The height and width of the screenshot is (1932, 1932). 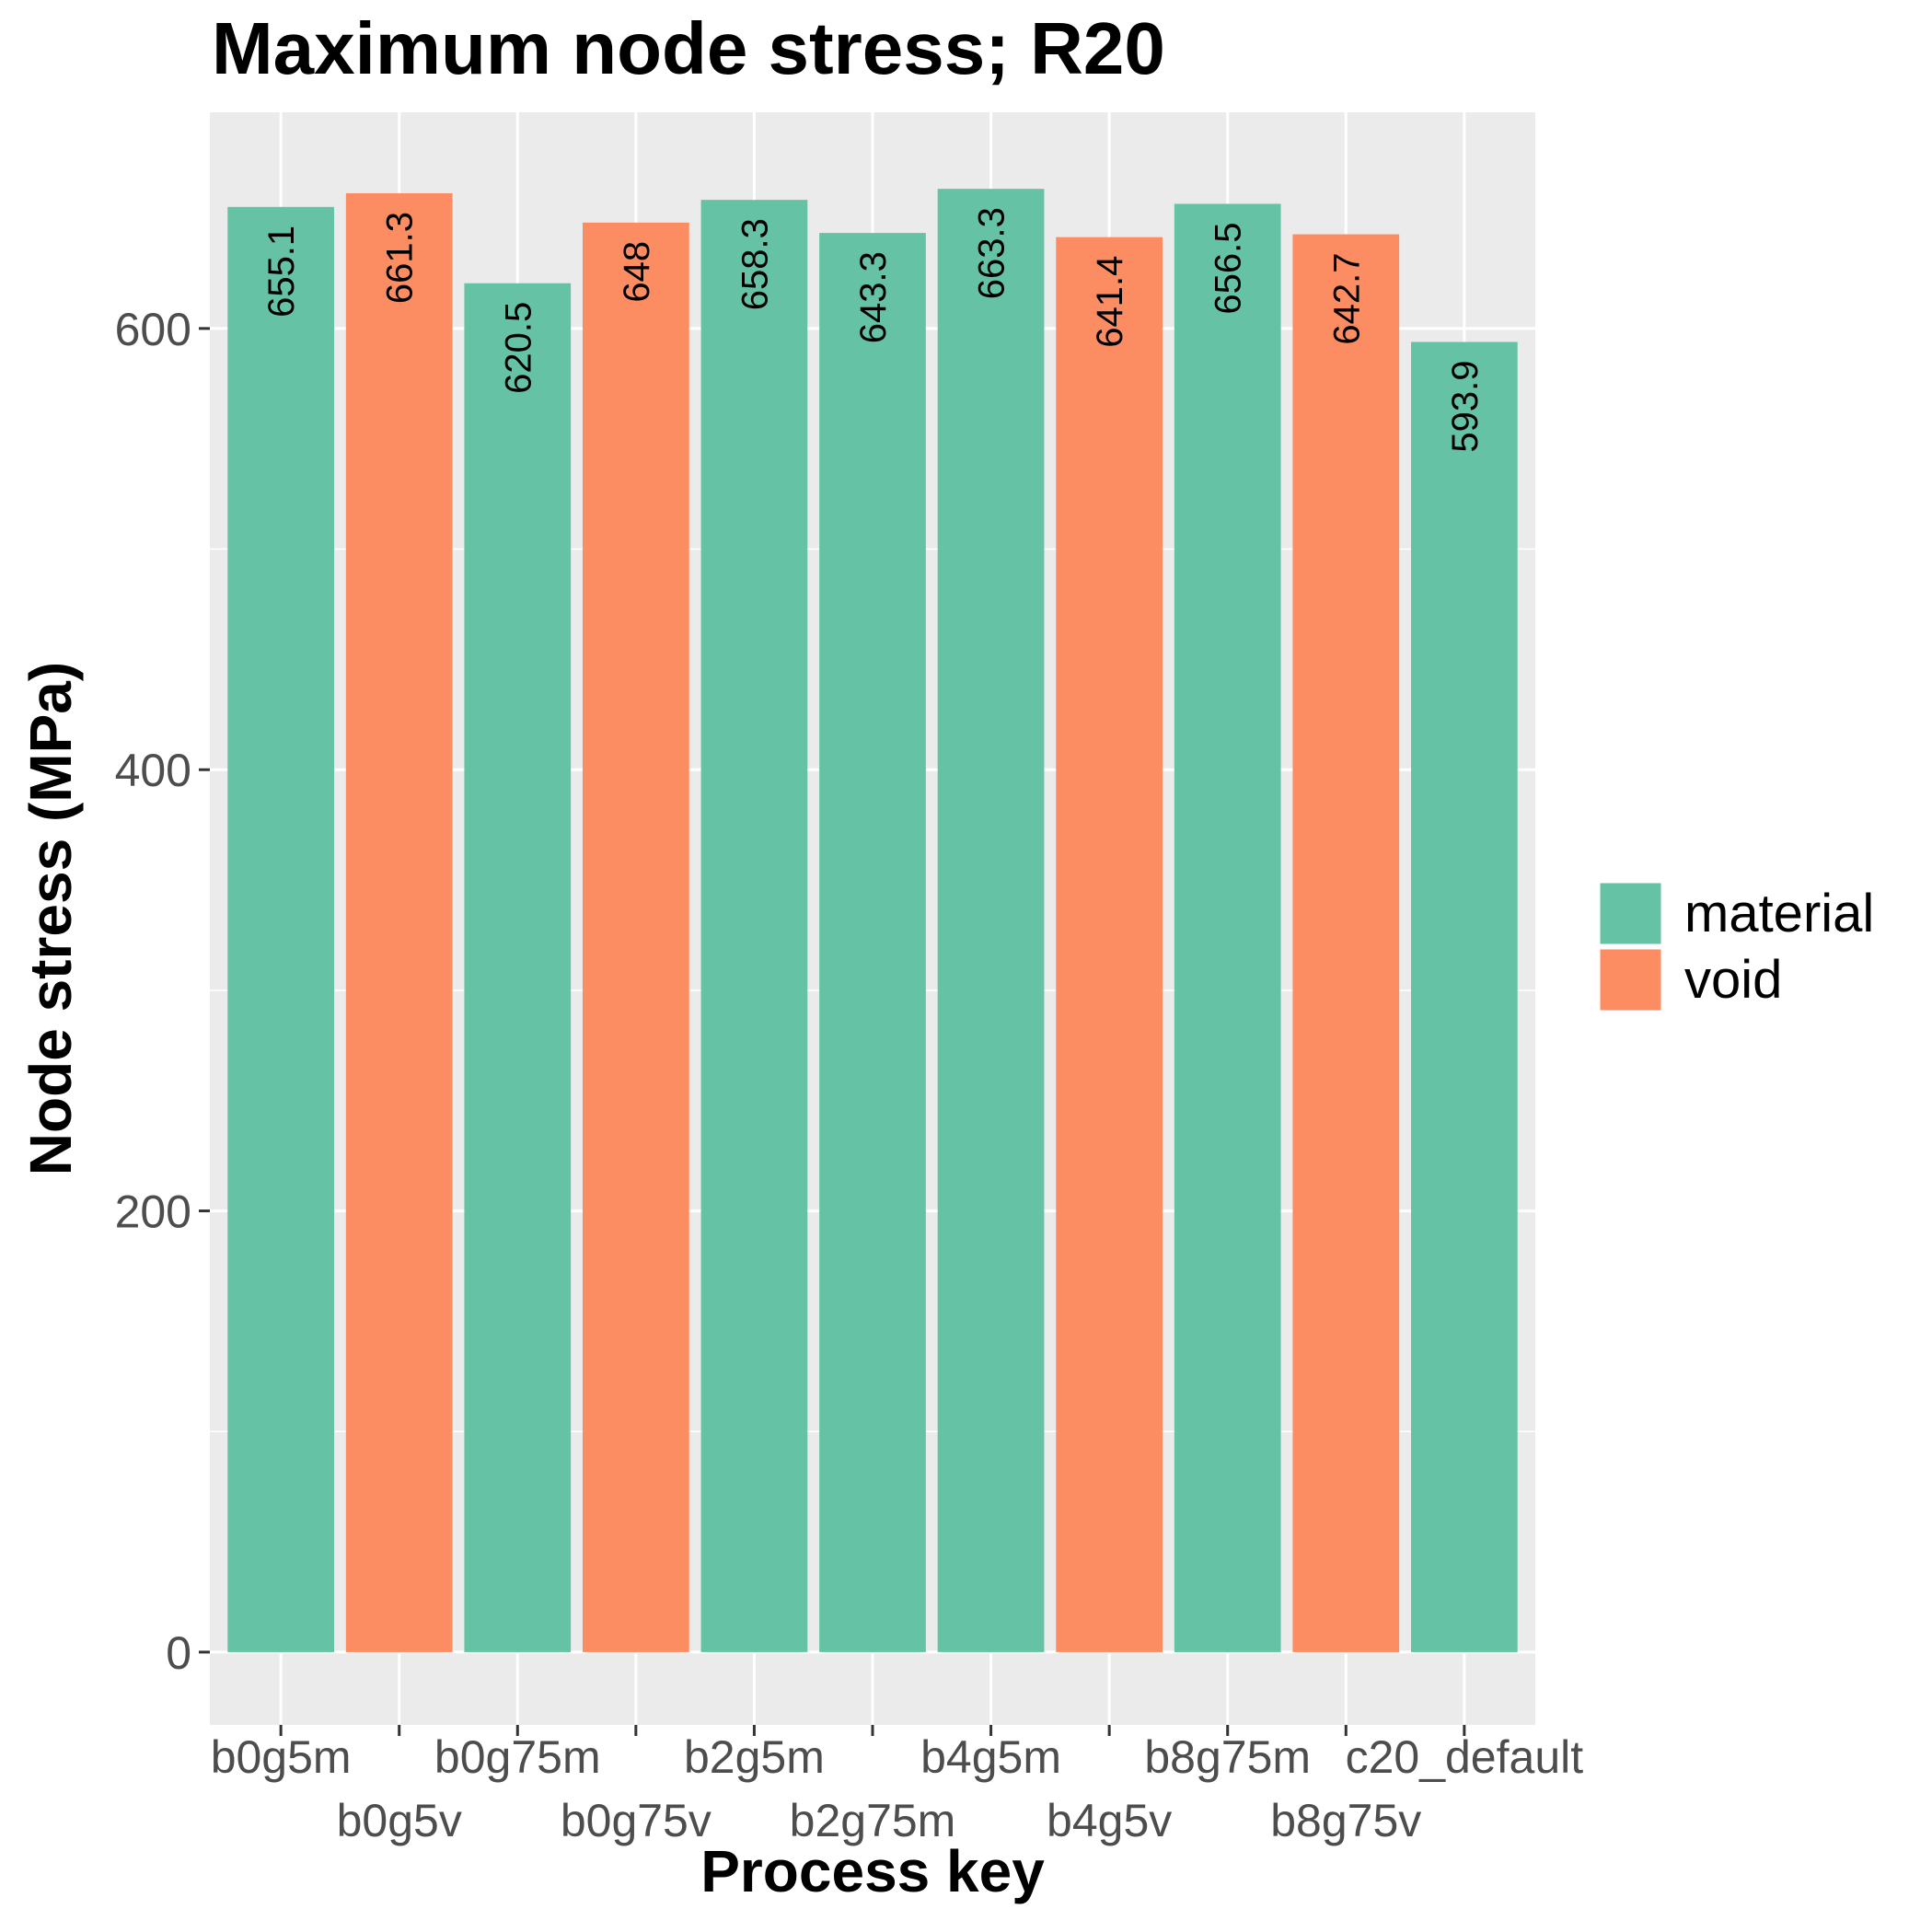 I want to click on x-tick-label: b8g75m, so click(x=1228, y=1757).